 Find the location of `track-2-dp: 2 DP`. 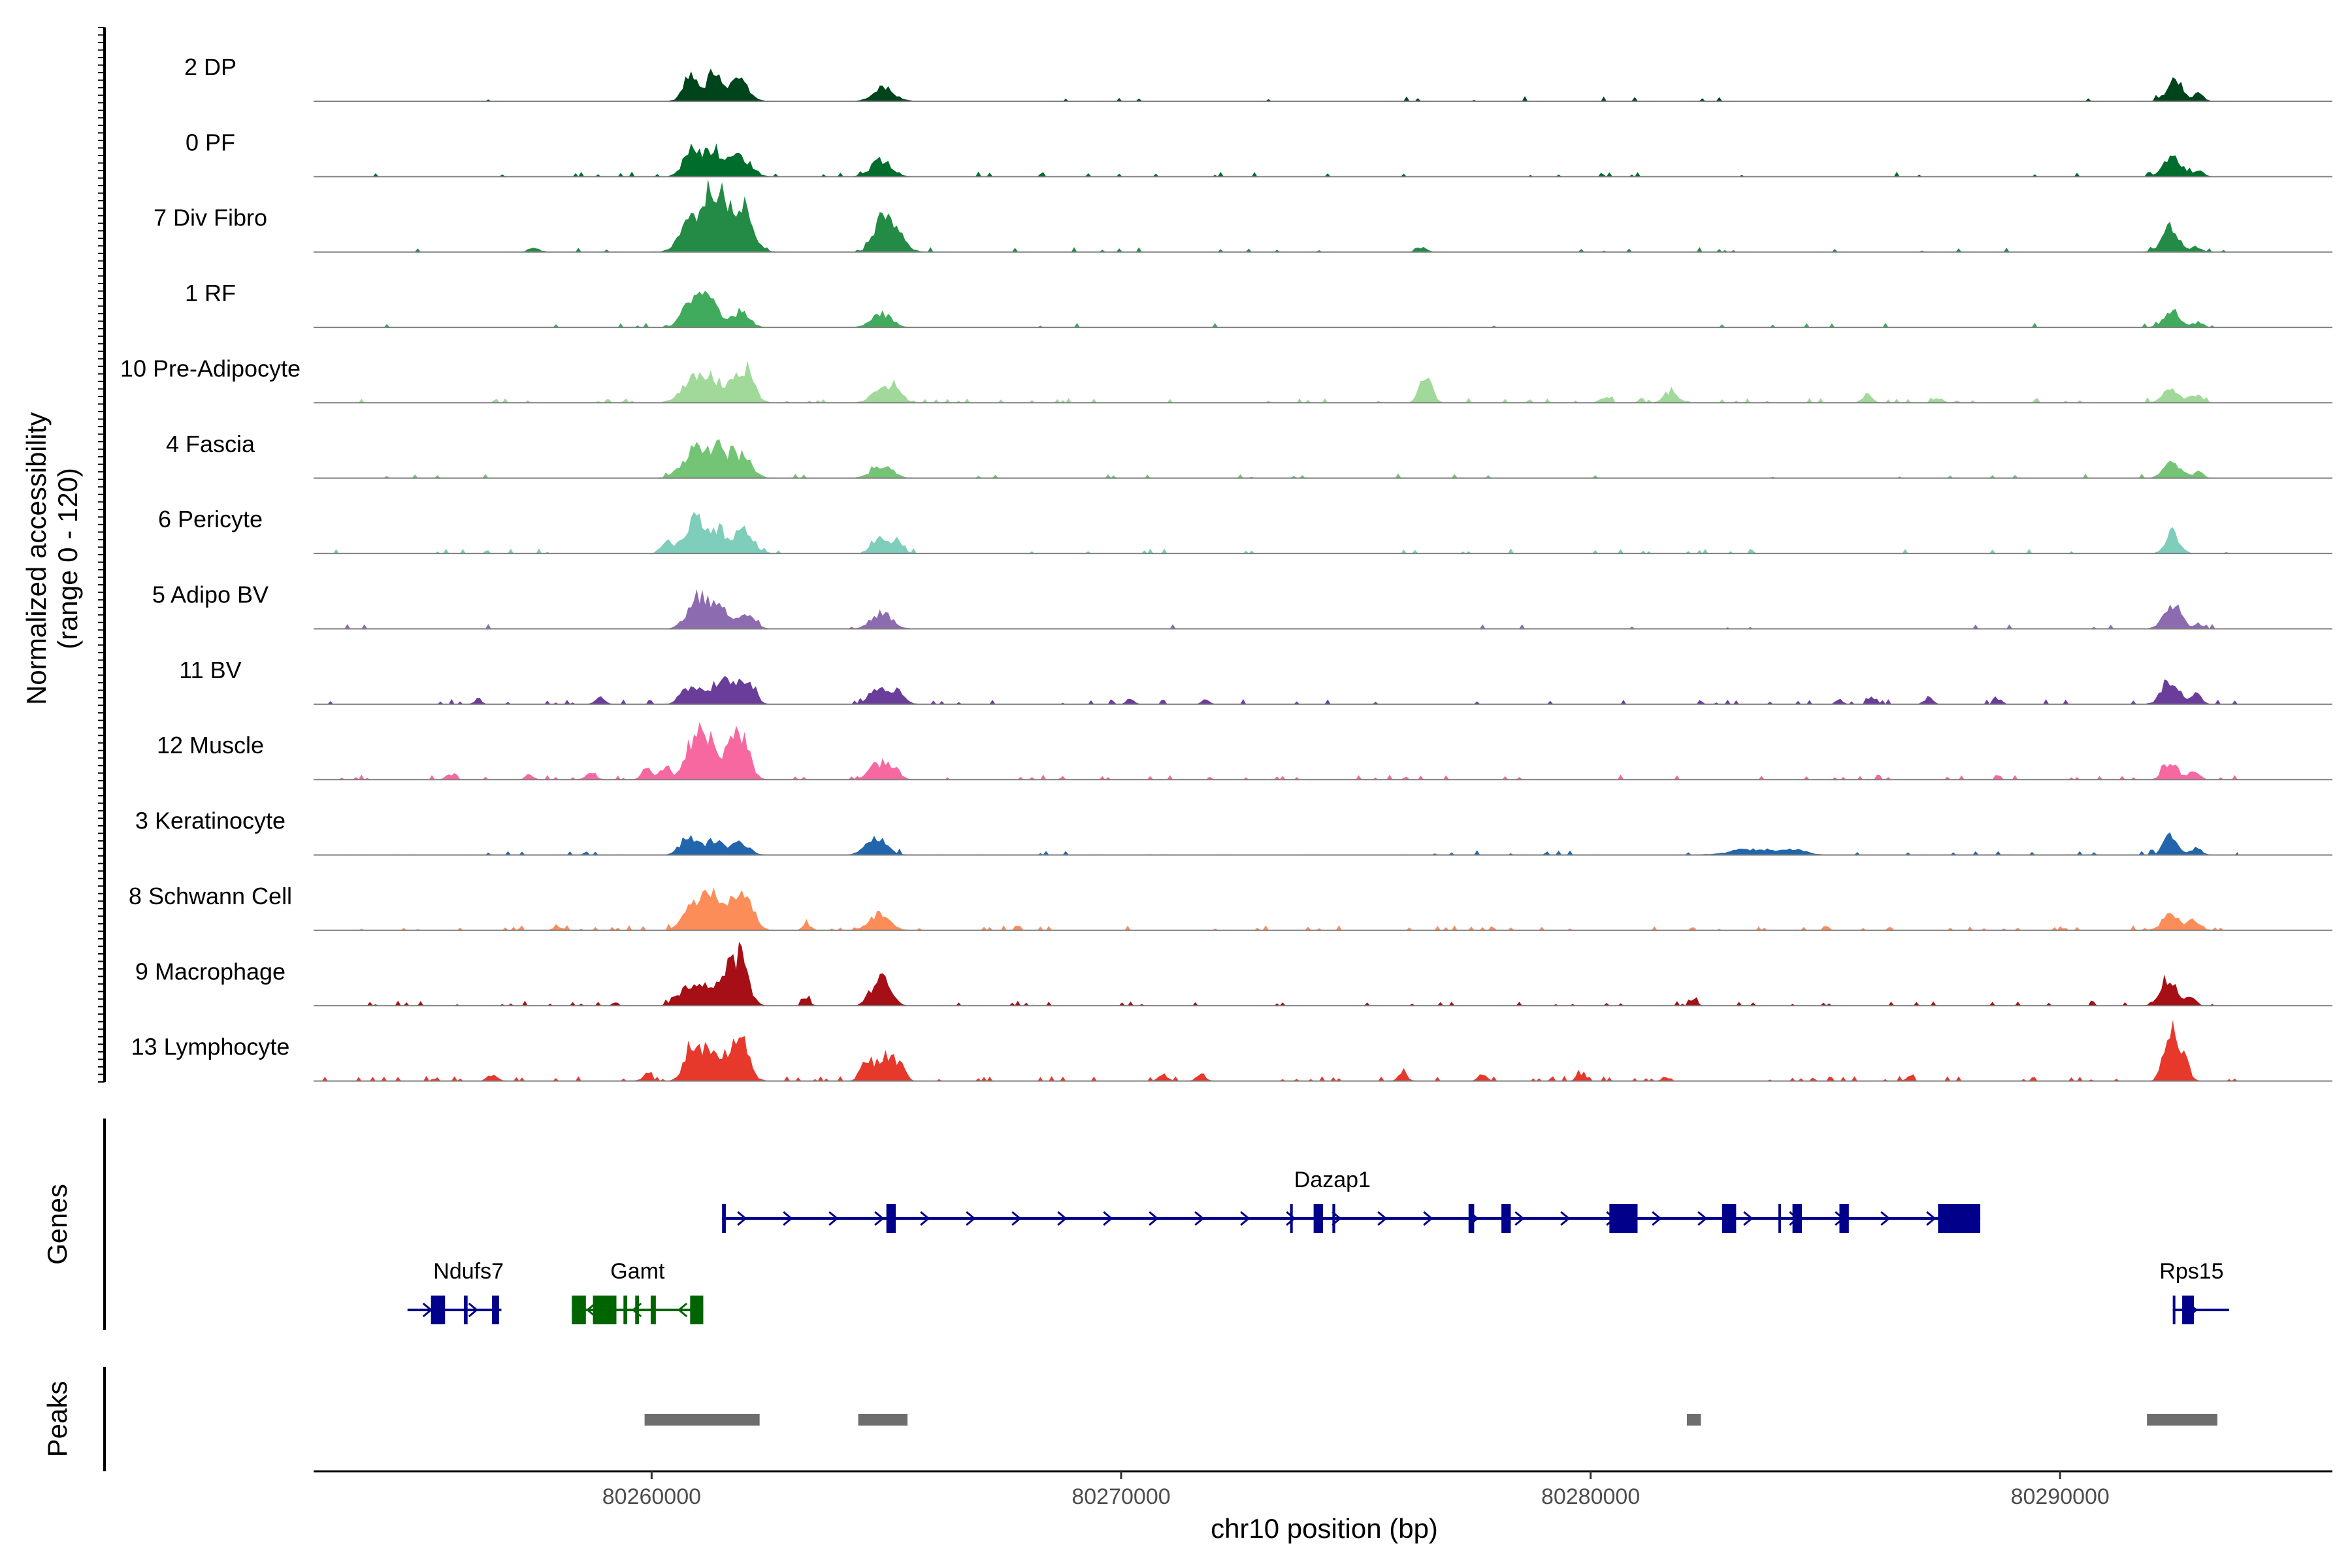

track-2-dp: 2 DP is located at coordinates (1258, 78).